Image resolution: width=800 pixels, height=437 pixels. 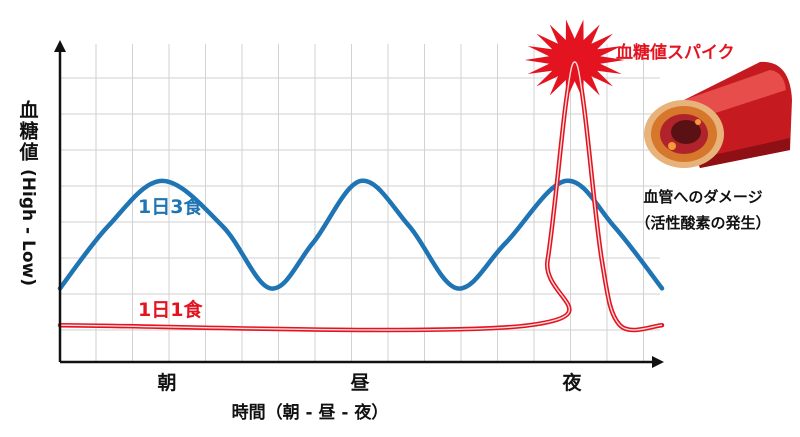 What do you see at coordinates (735, 94) in the screenshot?
I see `vessel-highlight` at bounding box center [735, 94].